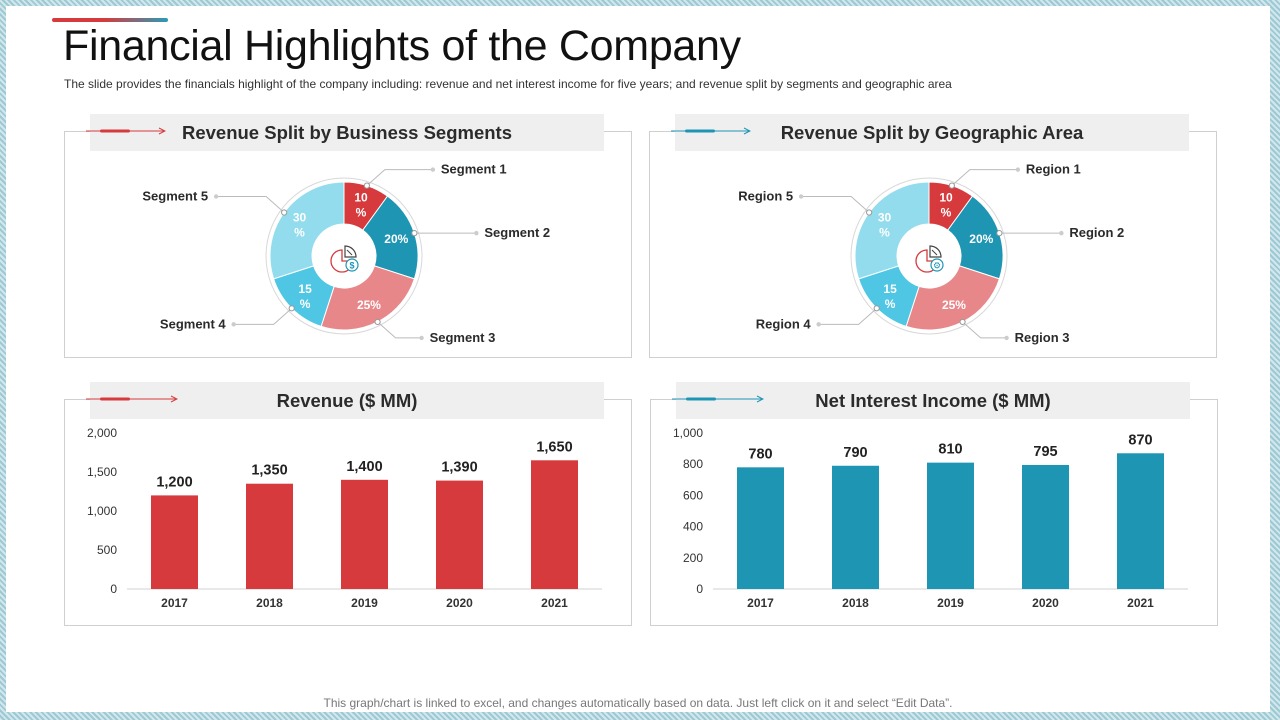 The image size is (1280, 720). What do you see at coordinates (981, 239) in the screenshot?
I see `geographic-pct-label: 20%` at bounding box center [981, 239].